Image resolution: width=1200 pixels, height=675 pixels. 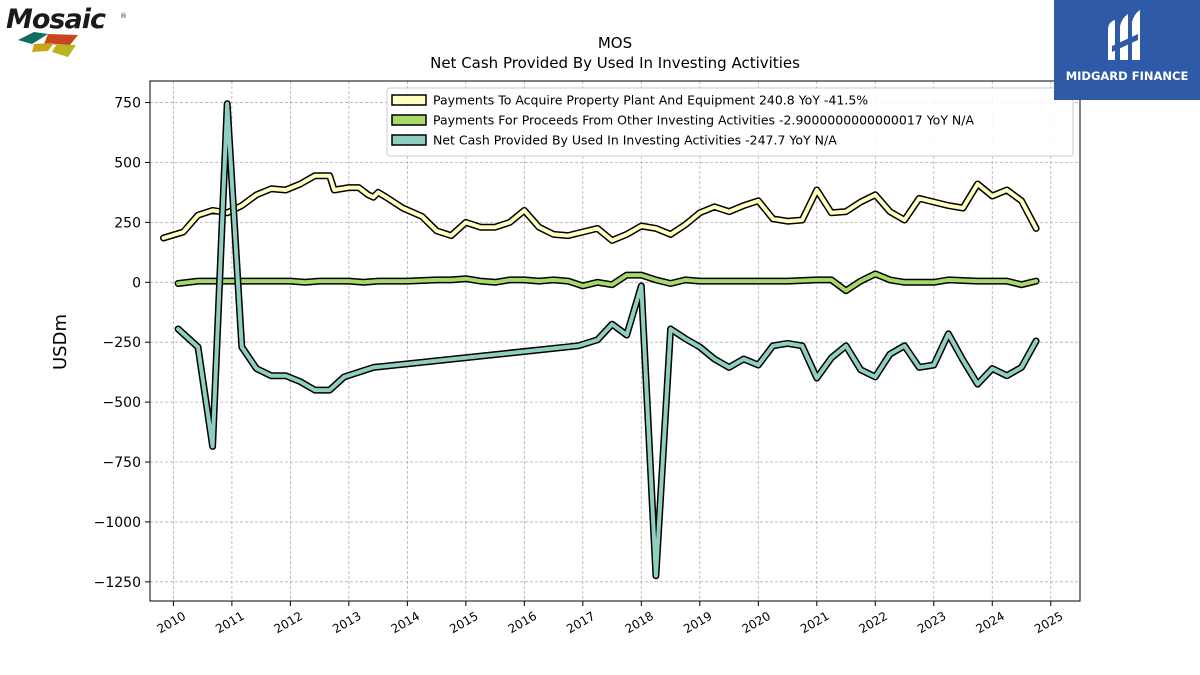 I want to click on y-tick-label: −1250, so click(x=117, y=583).